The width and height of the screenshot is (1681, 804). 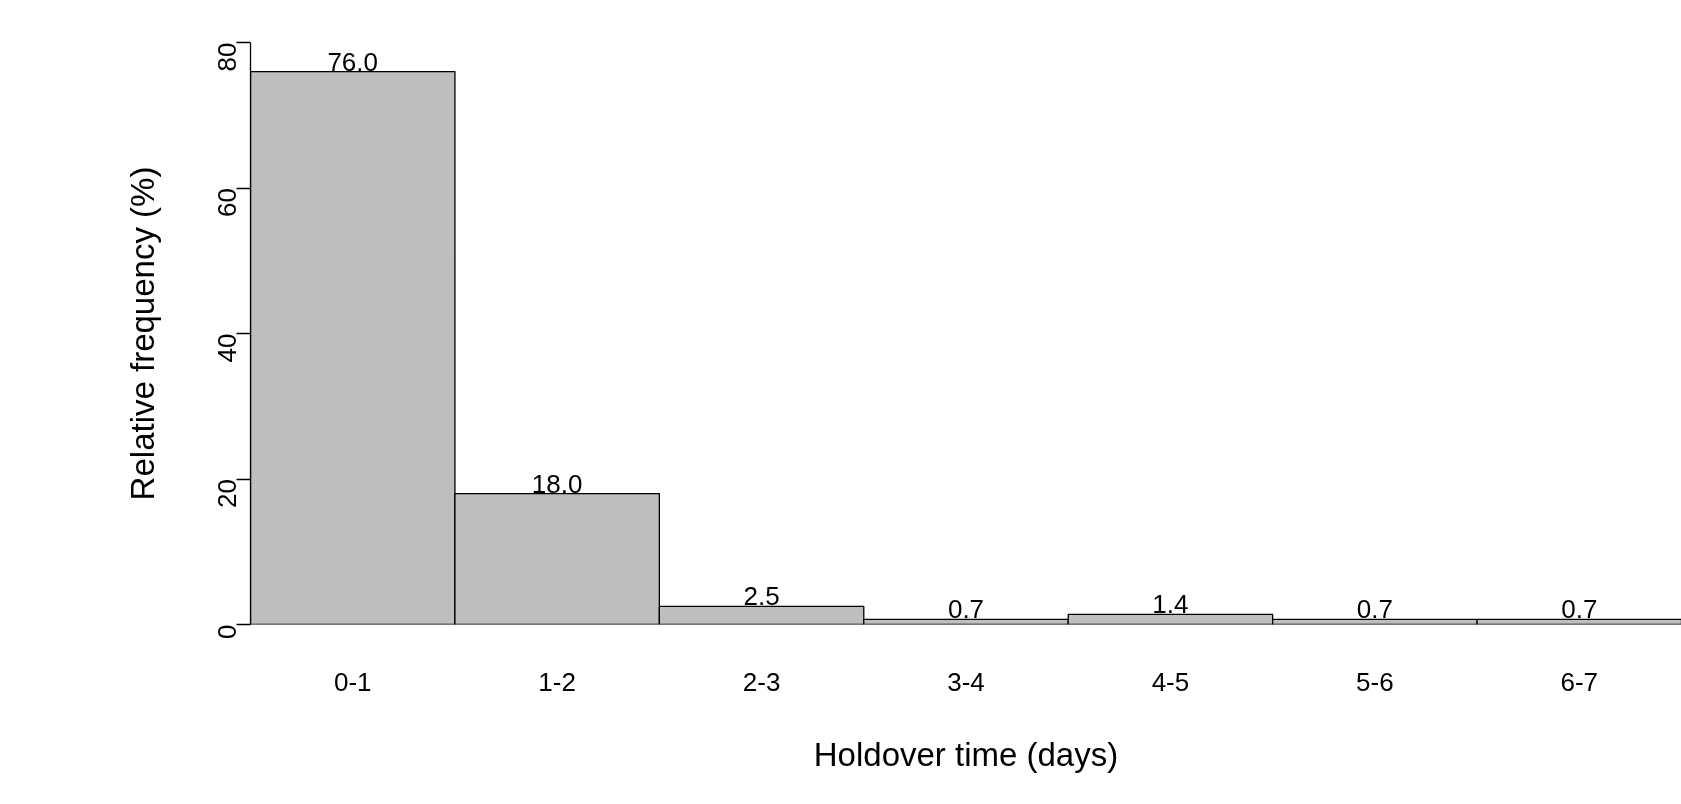 What do you see at coordinates (352, 681) in the screenshot?
I see `x-tick-label: 0-1` at bounding box center [352, 681].